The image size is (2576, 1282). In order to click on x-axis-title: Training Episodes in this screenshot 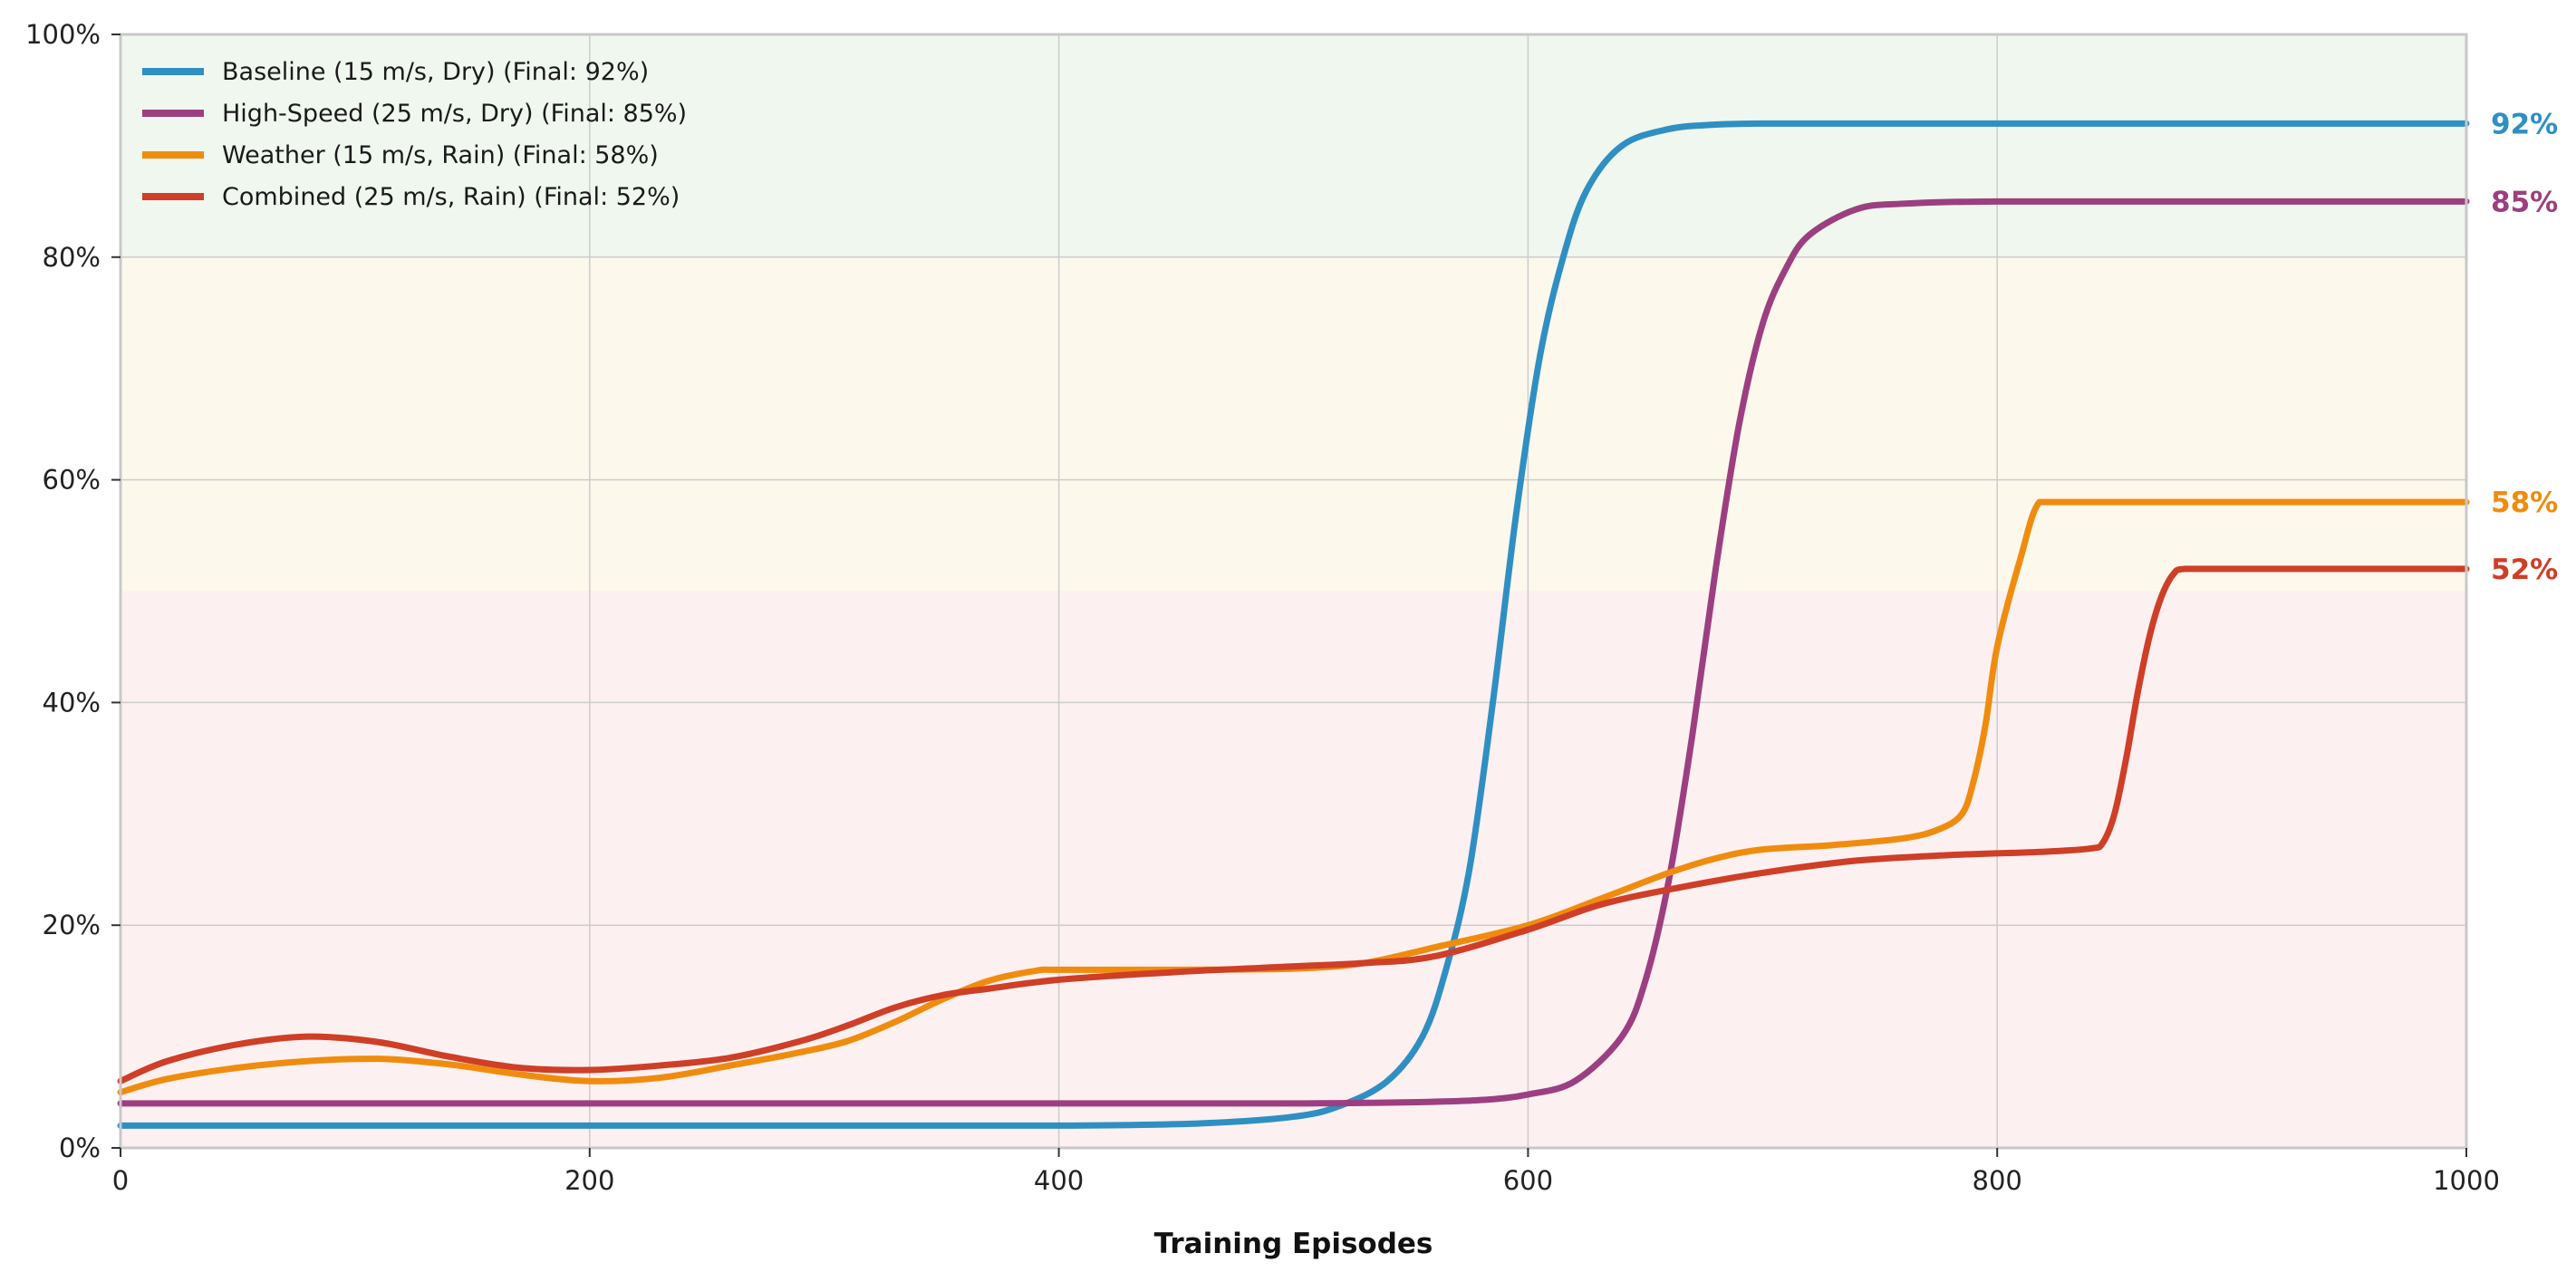, I will do `click(1293, 1244)`.